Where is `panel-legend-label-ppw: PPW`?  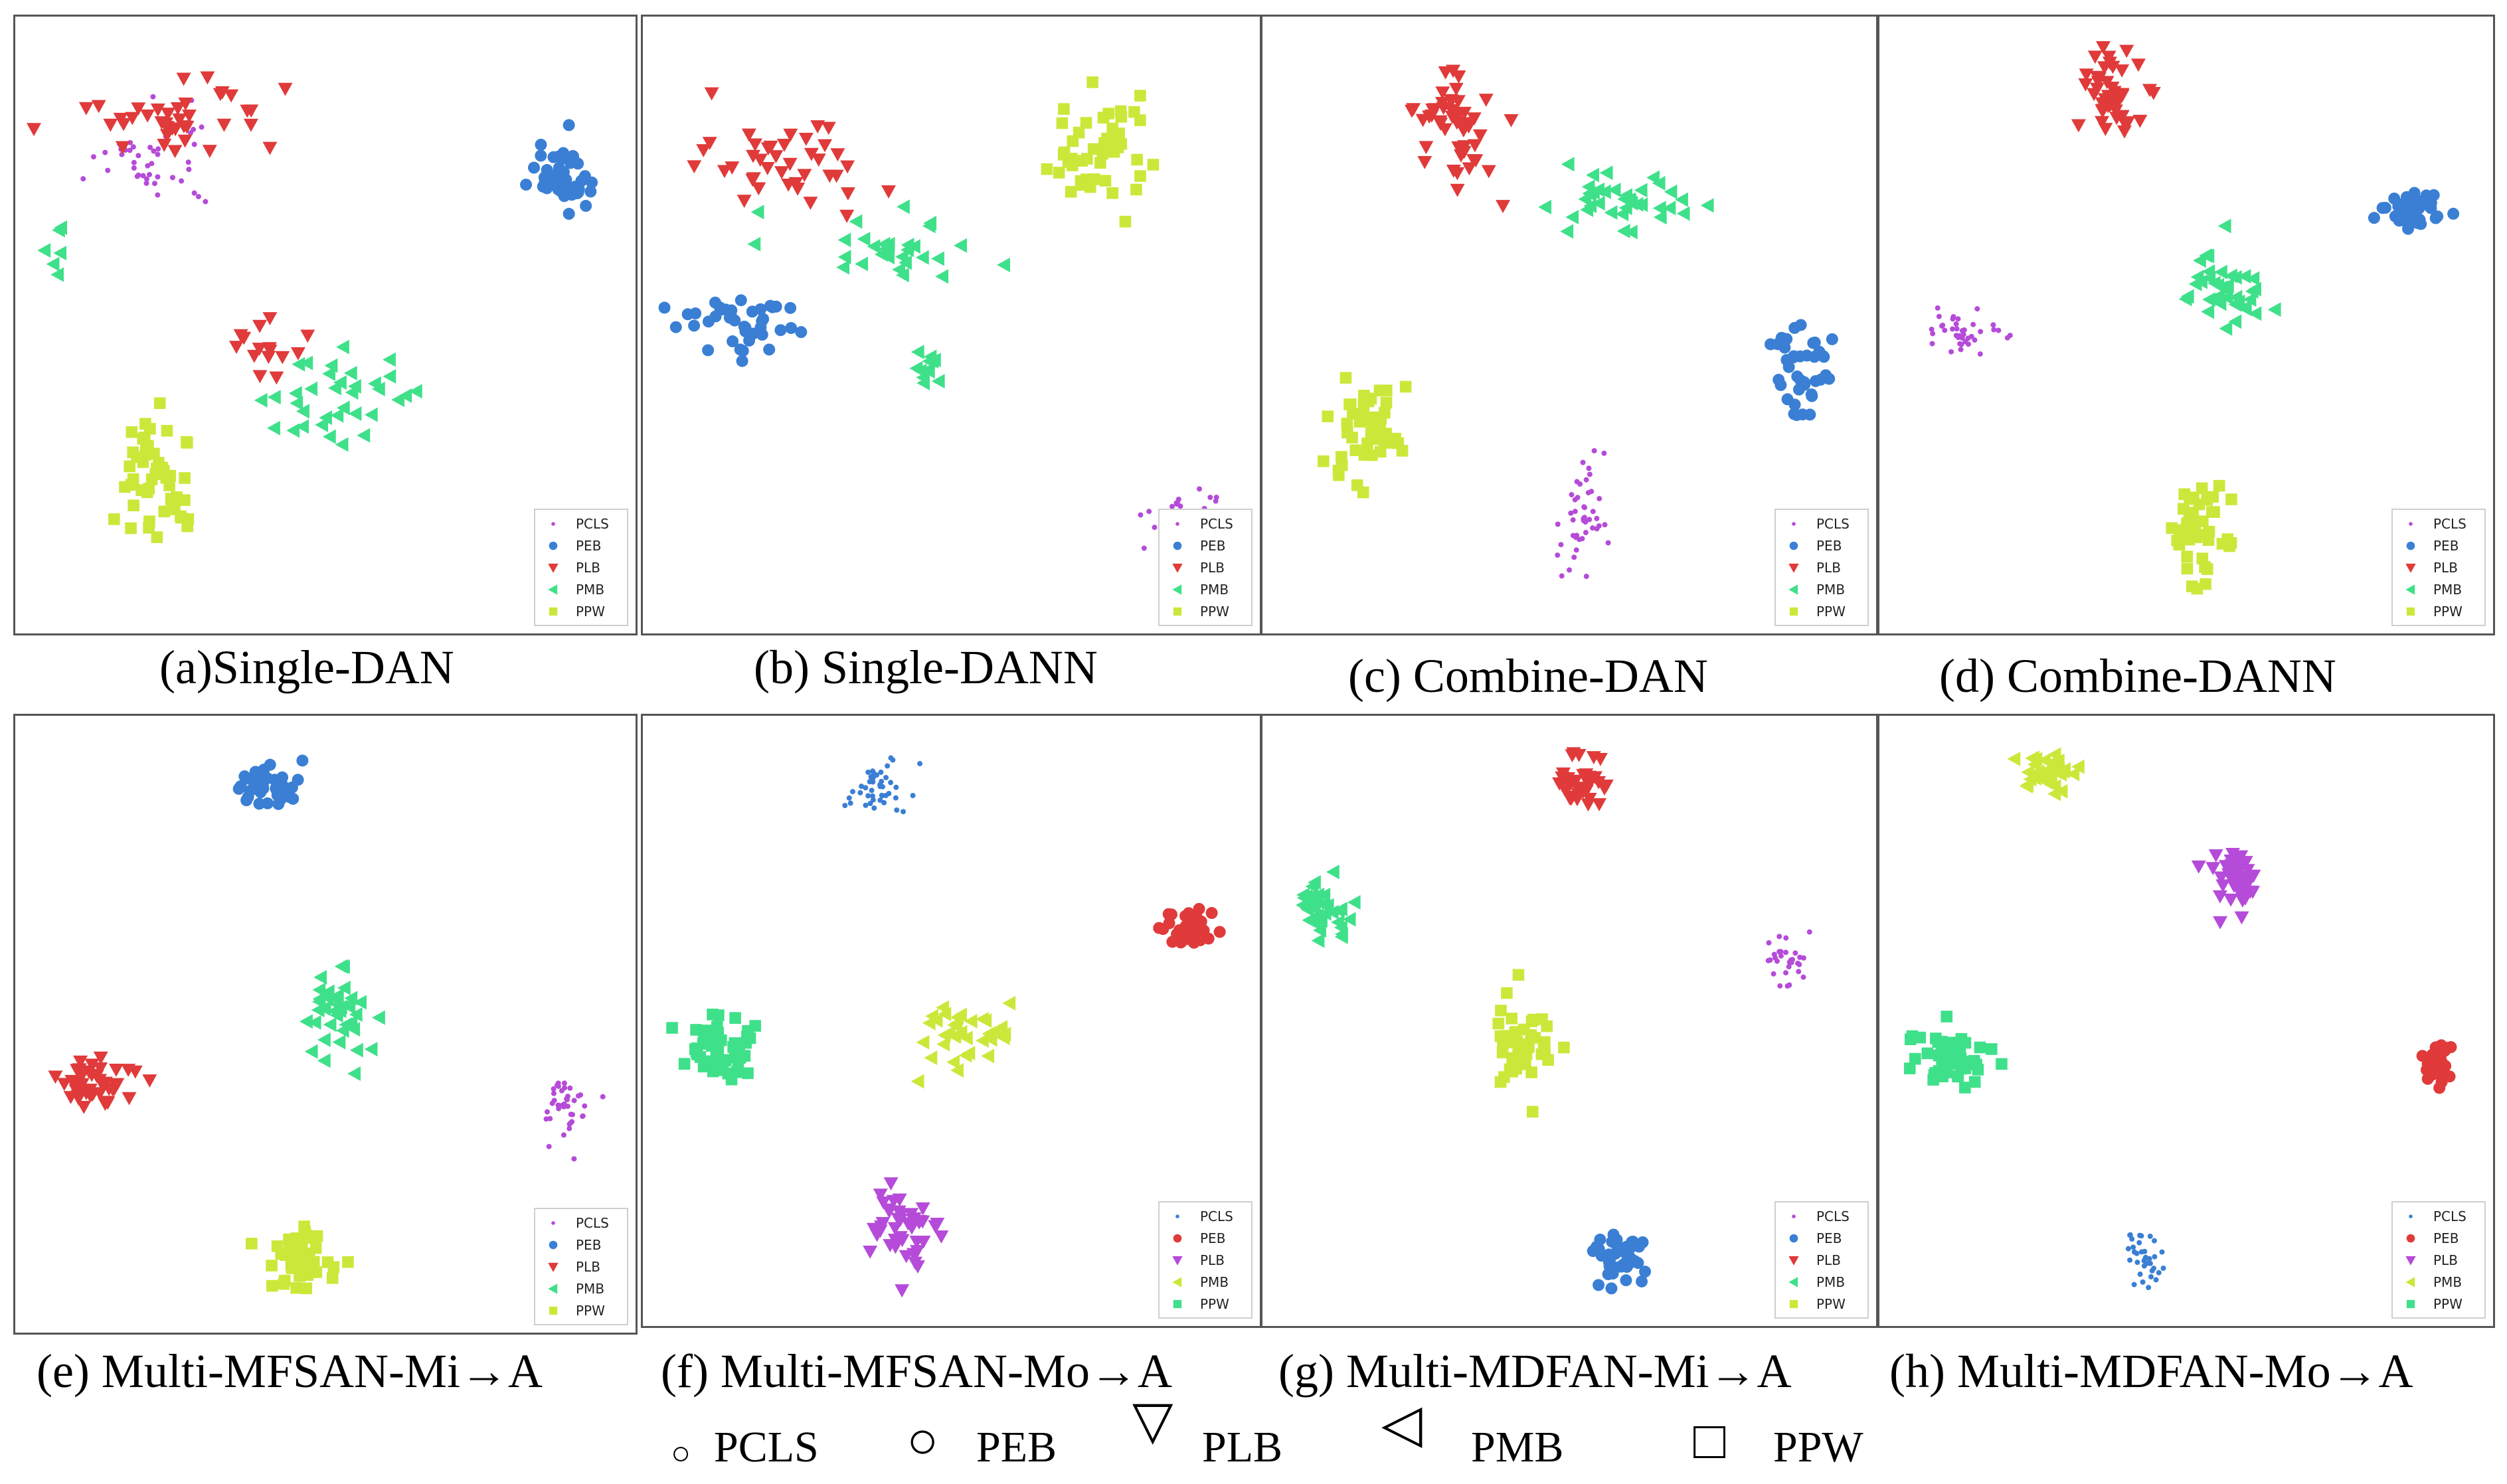
panel-legend-label-ppw: PPW is located at coordinates (590, 611).